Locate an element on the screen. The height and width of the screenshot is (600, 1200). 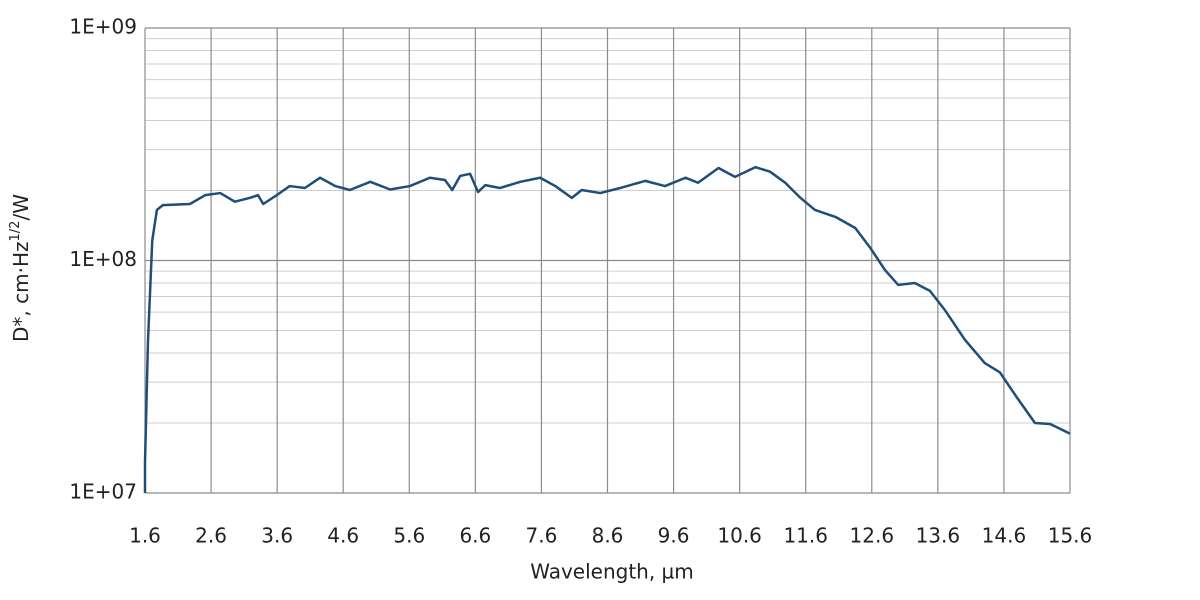
y-axis-label-main: D*, cm·Hz is located at coordinates (21, 291).